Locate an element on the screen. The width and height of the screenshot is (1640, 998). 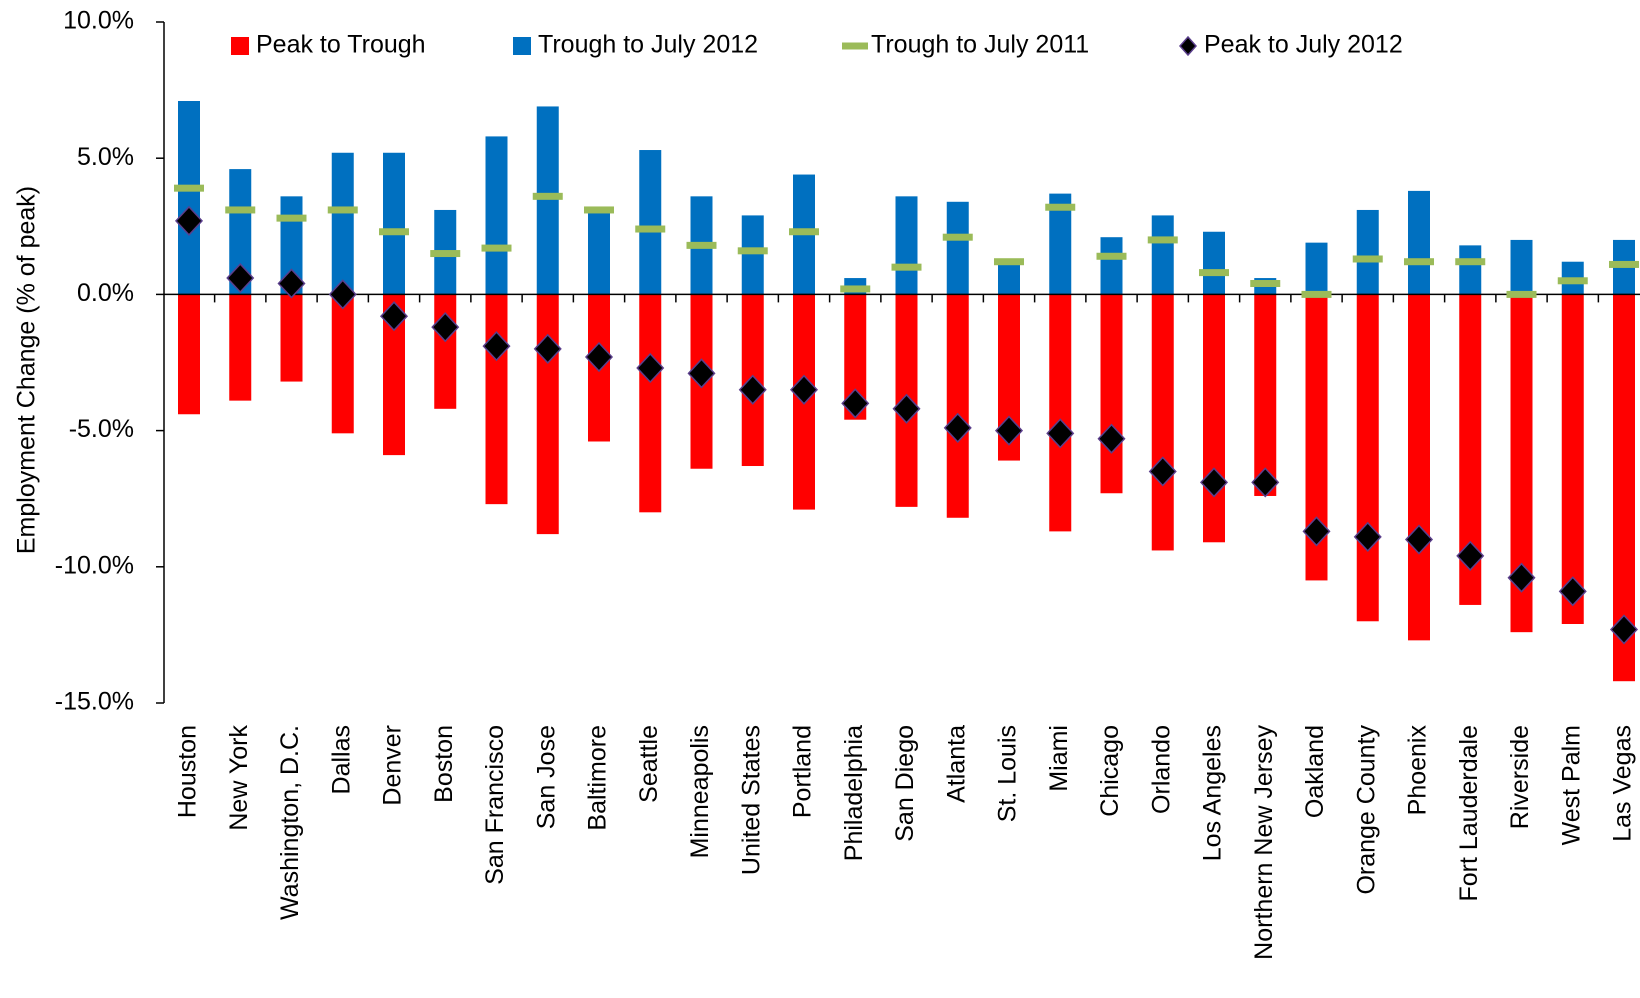
legend-label: Trough to July 2011 is located at coordinates (980, 45).